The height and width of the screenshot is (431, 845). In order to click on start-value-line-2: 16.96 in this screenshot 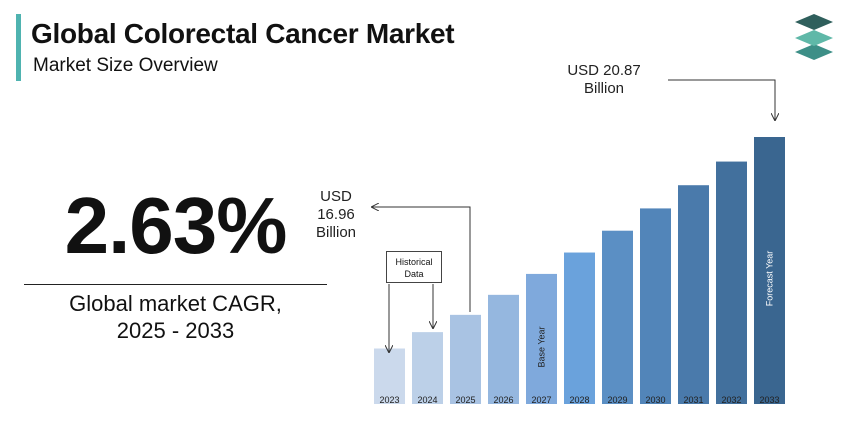, I will do `click(336, 214)`.